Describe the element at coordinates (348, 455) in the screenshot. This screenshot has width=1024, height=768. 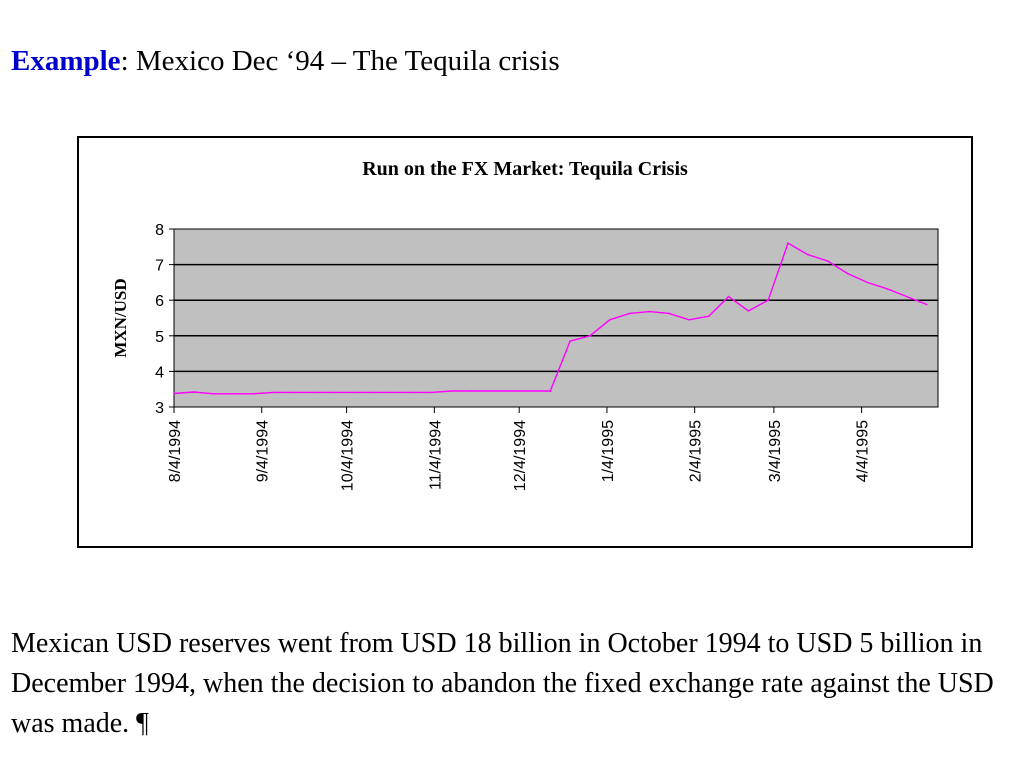
I see `x-tick-label: 10/4/1994` at that location.